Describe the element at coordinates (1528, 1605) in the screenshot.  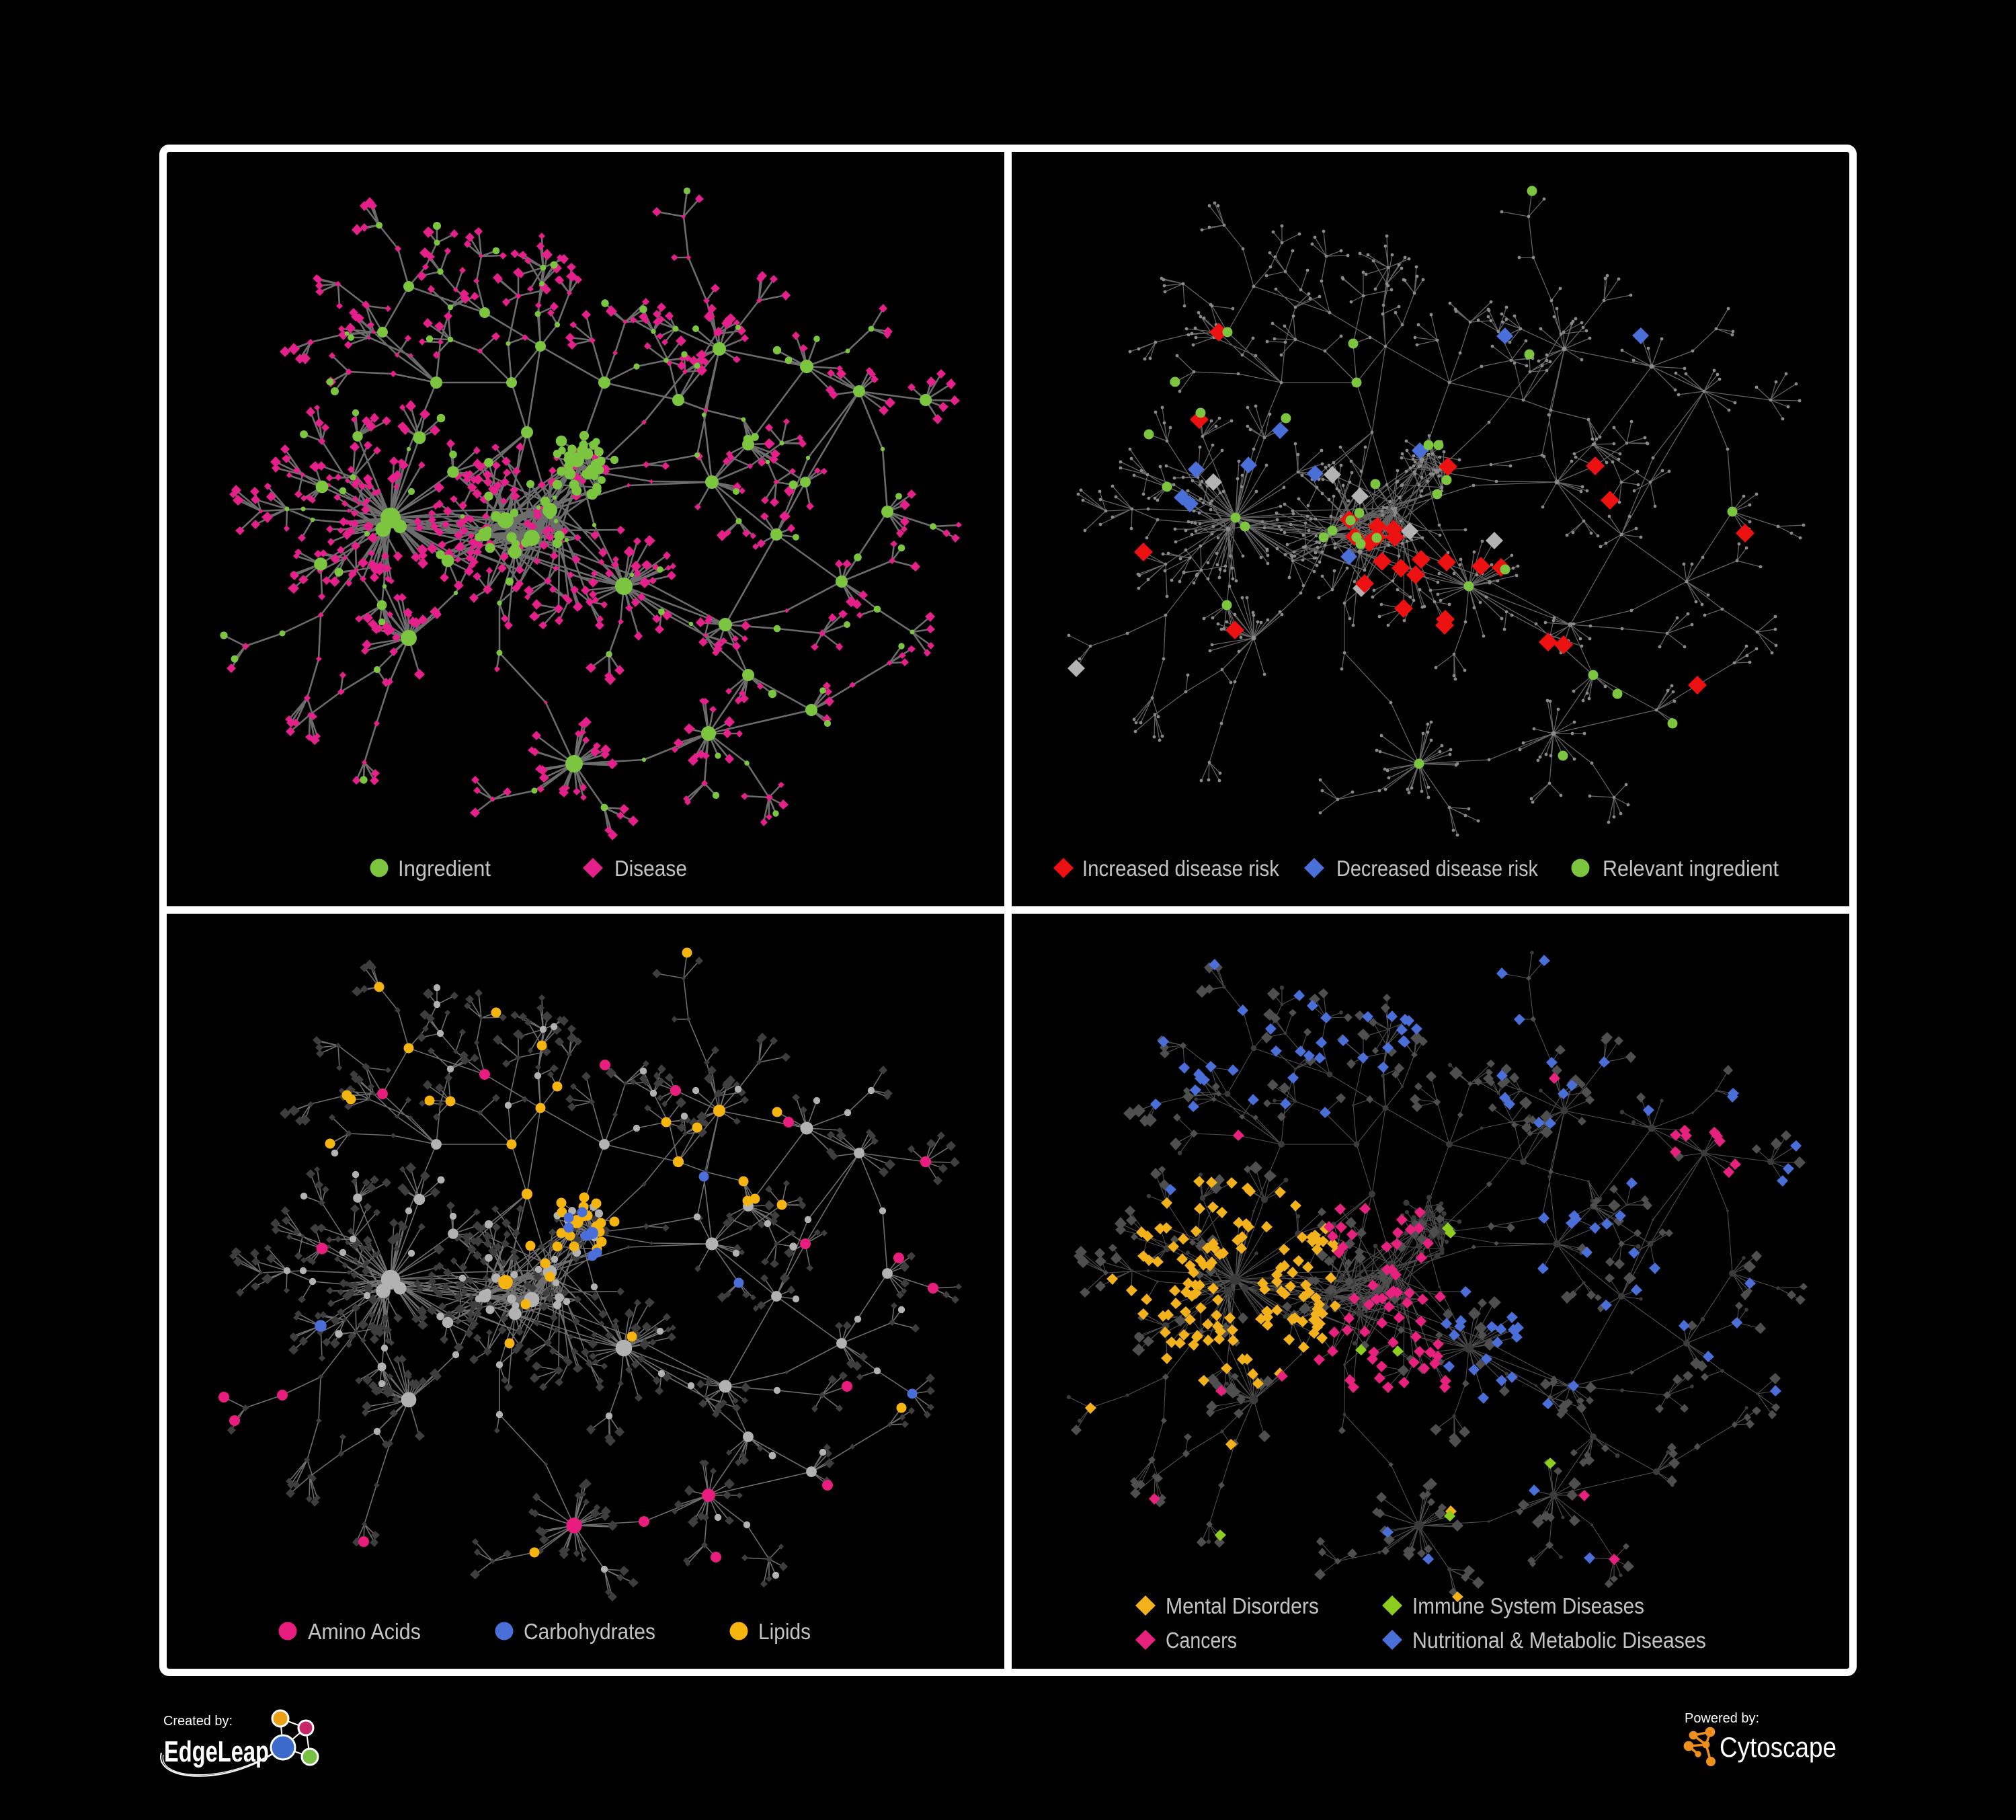
I see `svg-text: Immune System Diseases` at that location.